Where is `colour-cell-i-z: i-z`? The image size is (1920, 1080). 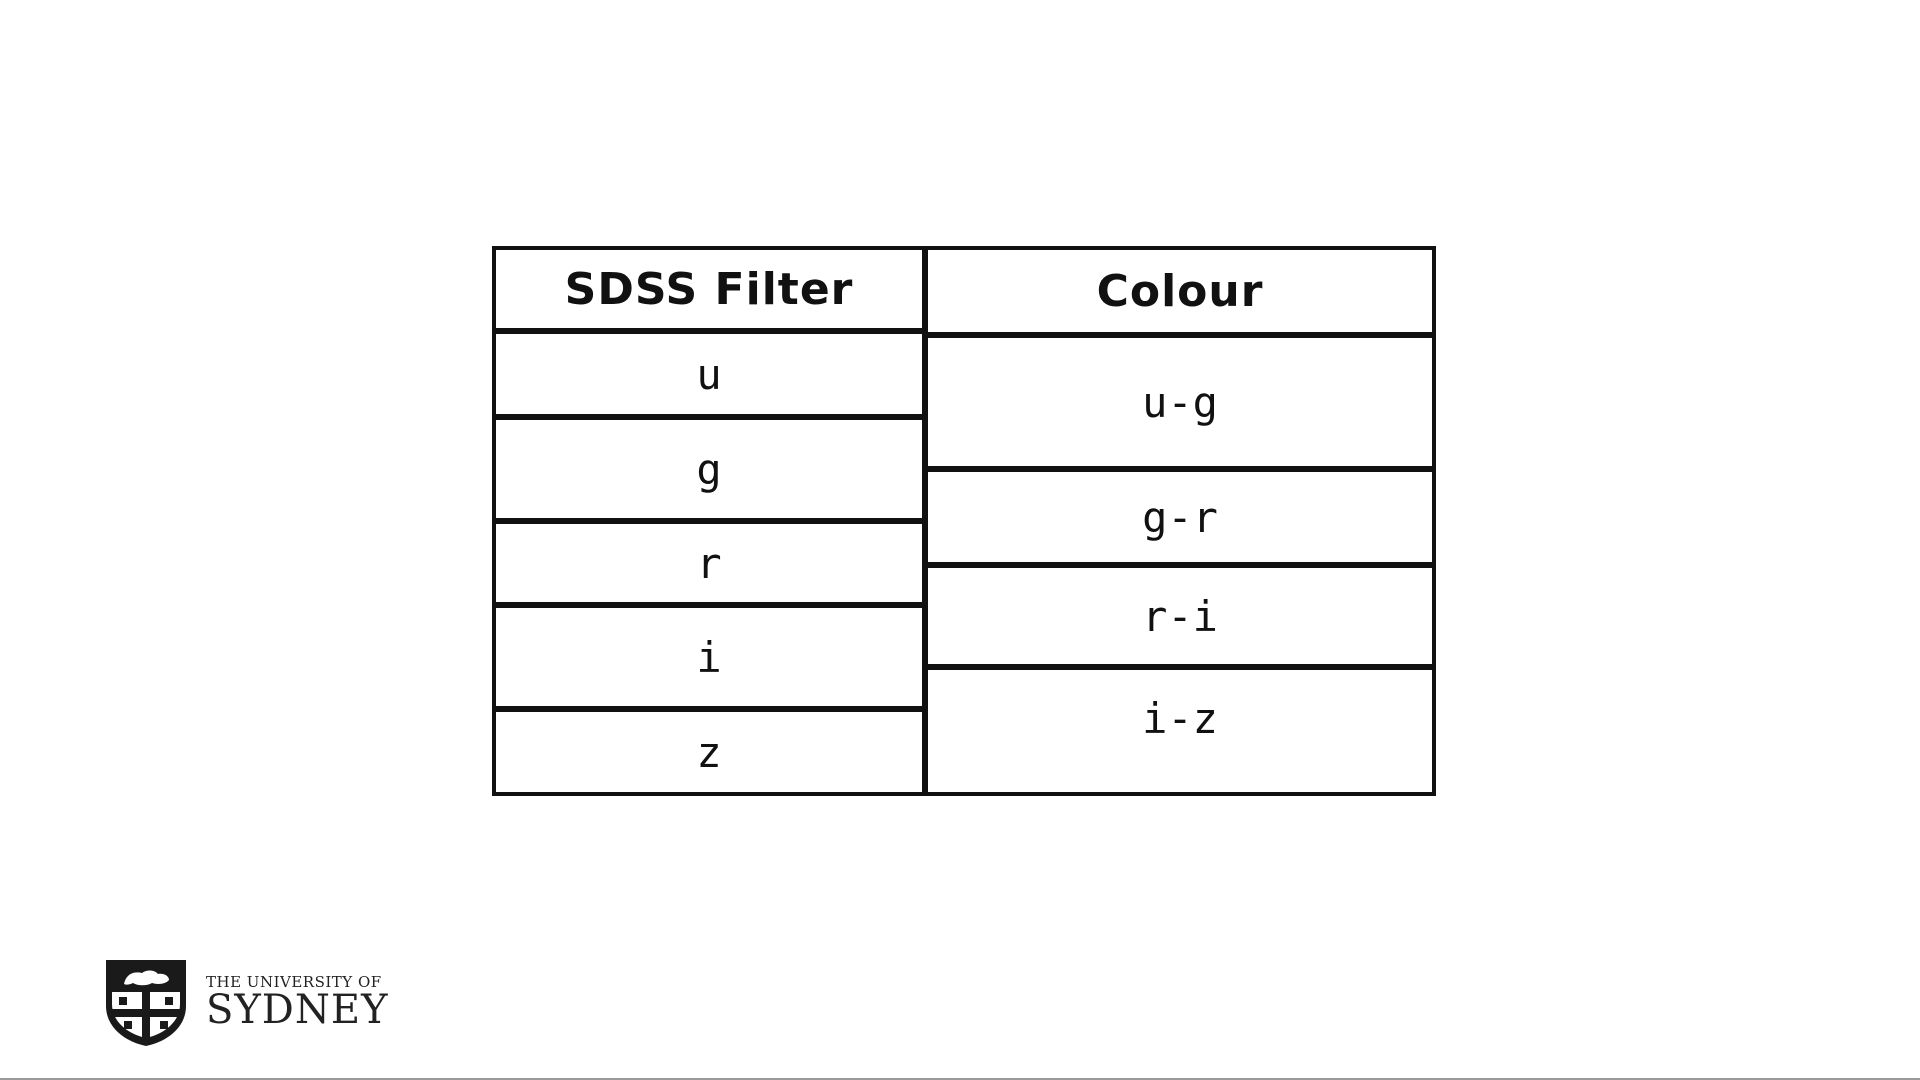
colour-cell-i-z: i-z is located at coordinates (1180, 728).